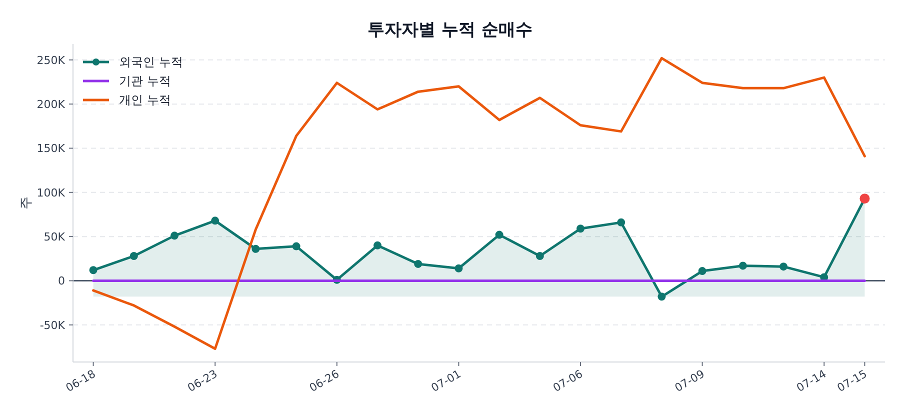  I want to click on y-tick-label: 200K, so click(51, 104).